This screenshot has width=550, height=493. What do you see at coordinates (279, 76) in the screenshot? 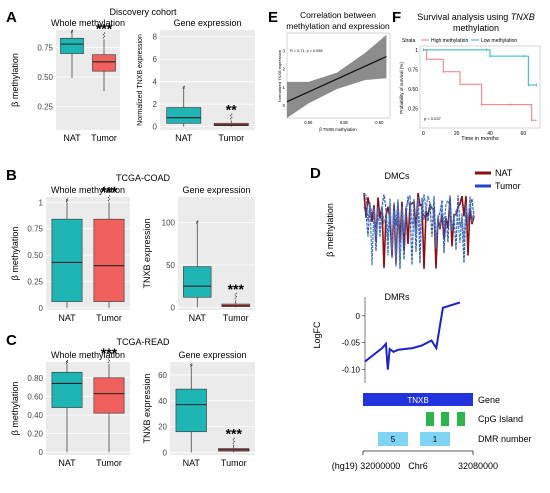
I see `e-ylabel: Normalized TNXB expression` at bounding box center [279, 76].